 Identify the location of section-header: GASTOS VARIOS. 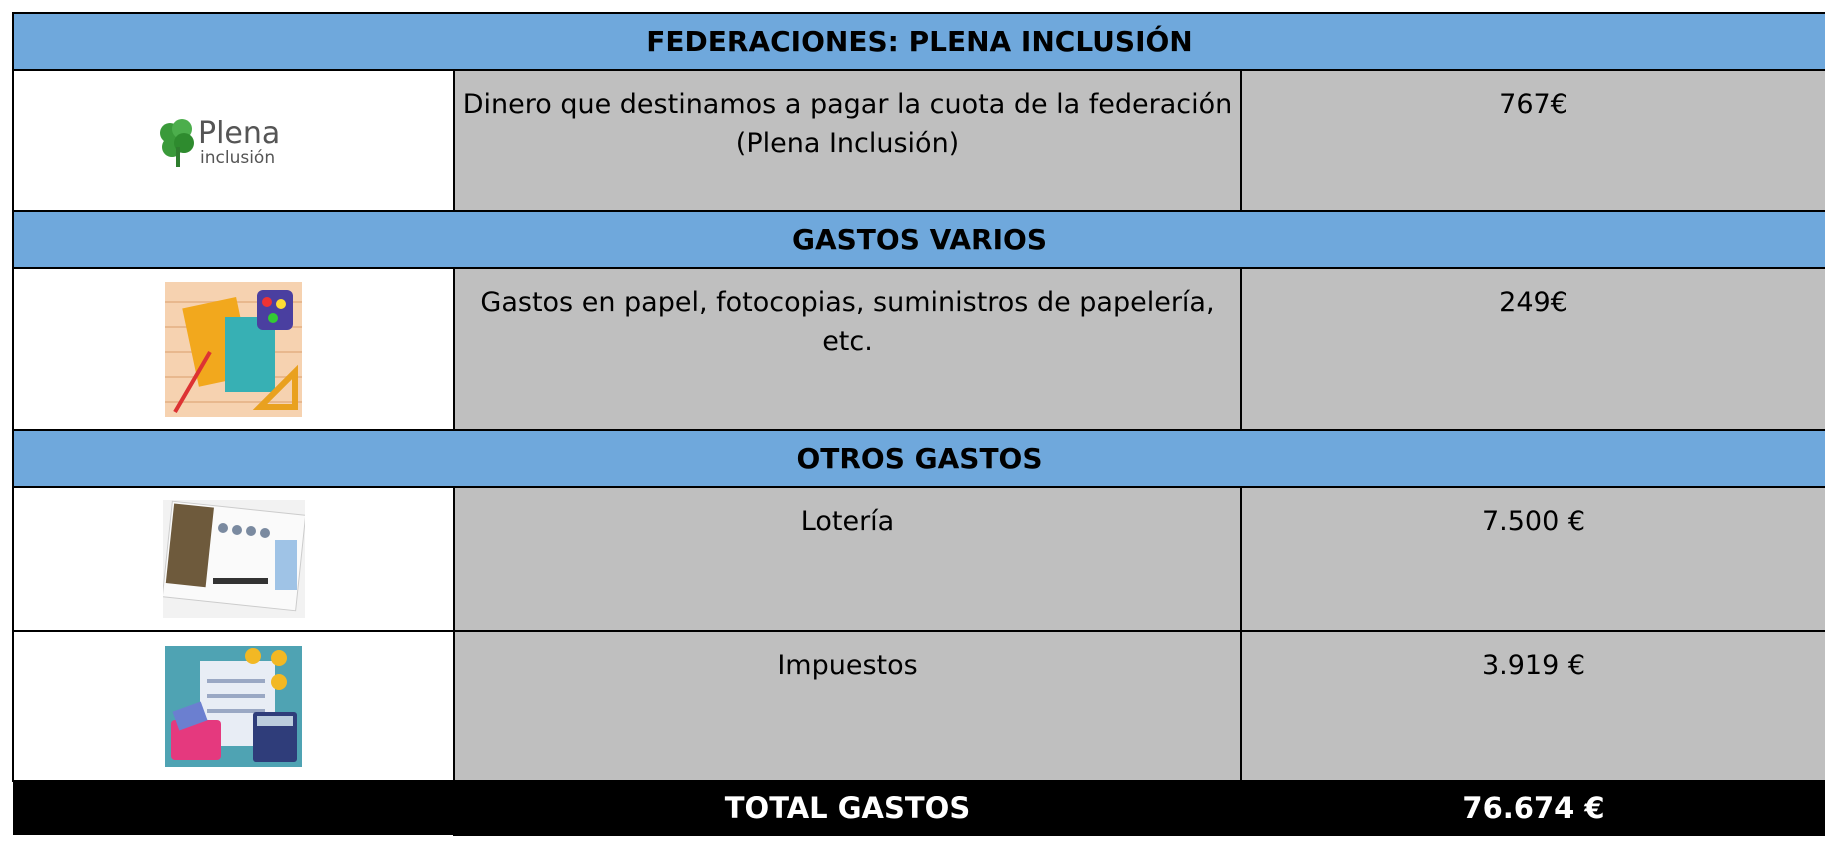
(918, 239).